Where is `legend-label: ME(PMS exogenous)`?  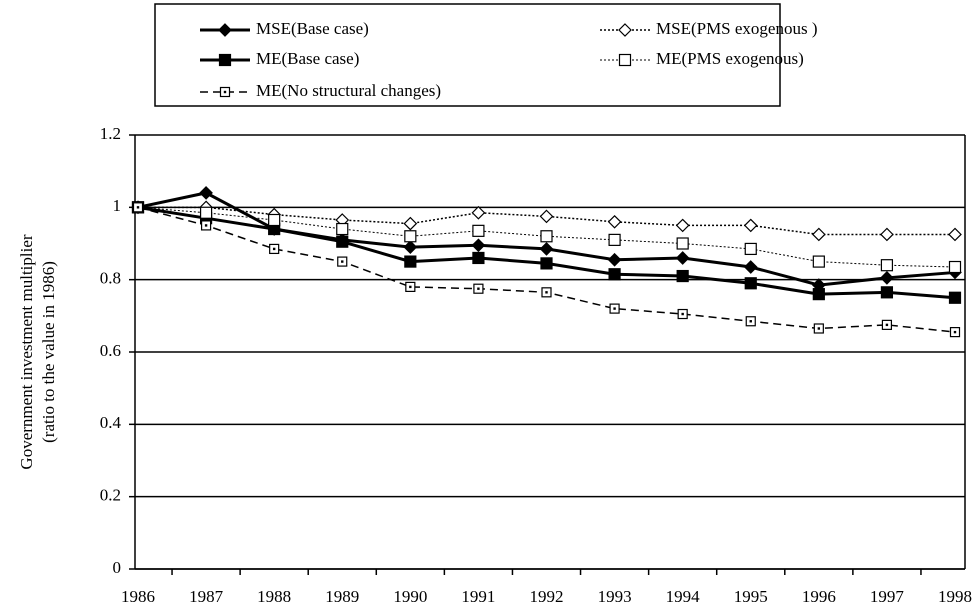 legend-label: ME(PMS exogenous) is located at coordinates (730, 58).